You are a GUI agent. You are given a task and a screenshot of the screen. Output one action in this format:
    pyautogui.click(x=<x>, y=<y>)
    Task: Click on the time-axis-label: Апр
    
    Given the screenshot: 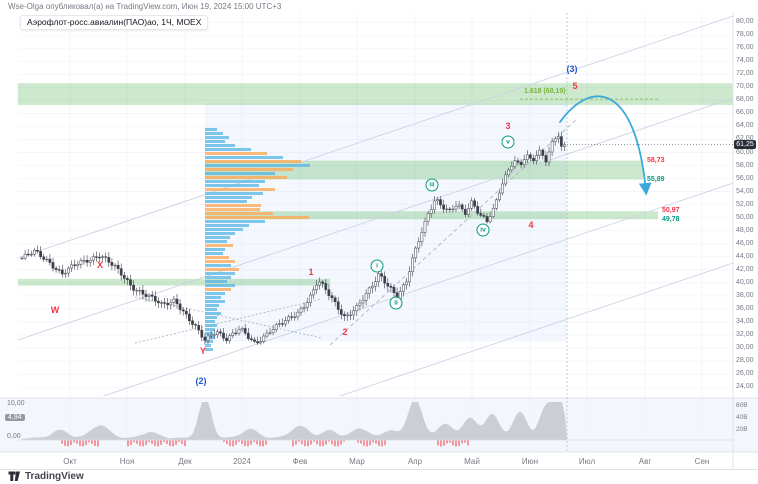 What is the action you would take?
    pyautogui.click(x=415, y=461)
    